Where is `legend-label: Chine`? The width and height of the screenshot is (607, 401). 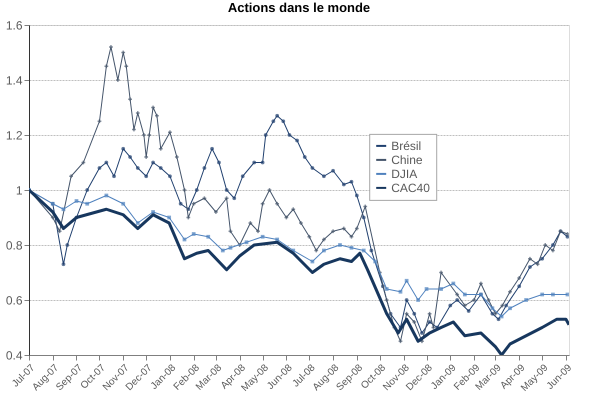 legend-label: Chine is located at coordinates (407, 159).